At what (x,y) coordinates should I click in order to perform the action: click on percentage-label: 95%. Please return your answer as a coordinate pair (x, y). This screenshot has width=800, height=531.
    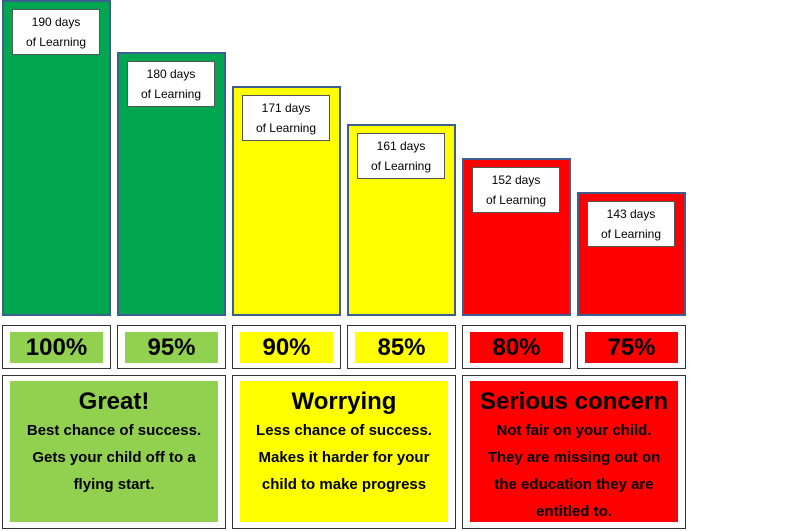
    Looking at the image, I should click on (171, 347).